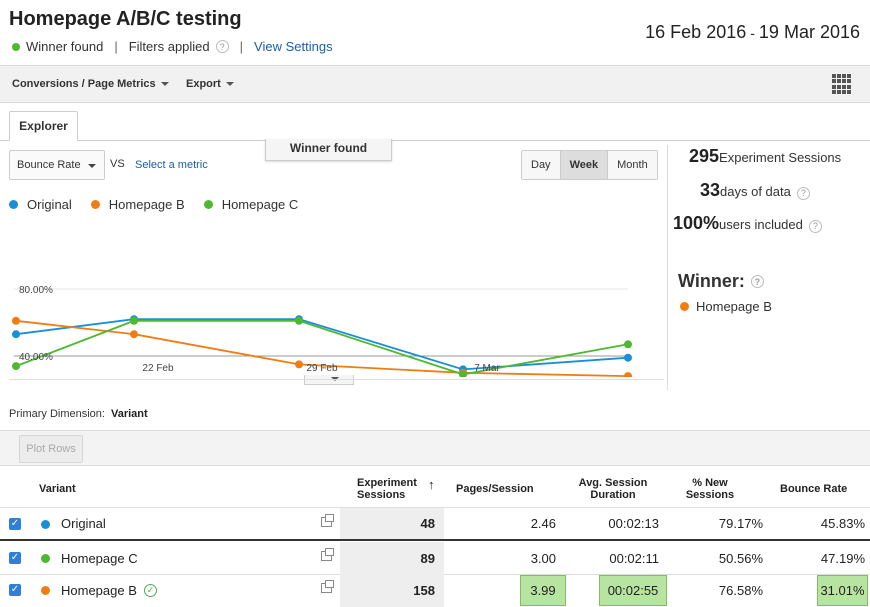 Image resolution: width=870 pixels, height=607 pixels. What do you see at coordinates (696, 223) in the screenshot?
I see `stat-users-value: 100%` at bounding box center [696, 223].